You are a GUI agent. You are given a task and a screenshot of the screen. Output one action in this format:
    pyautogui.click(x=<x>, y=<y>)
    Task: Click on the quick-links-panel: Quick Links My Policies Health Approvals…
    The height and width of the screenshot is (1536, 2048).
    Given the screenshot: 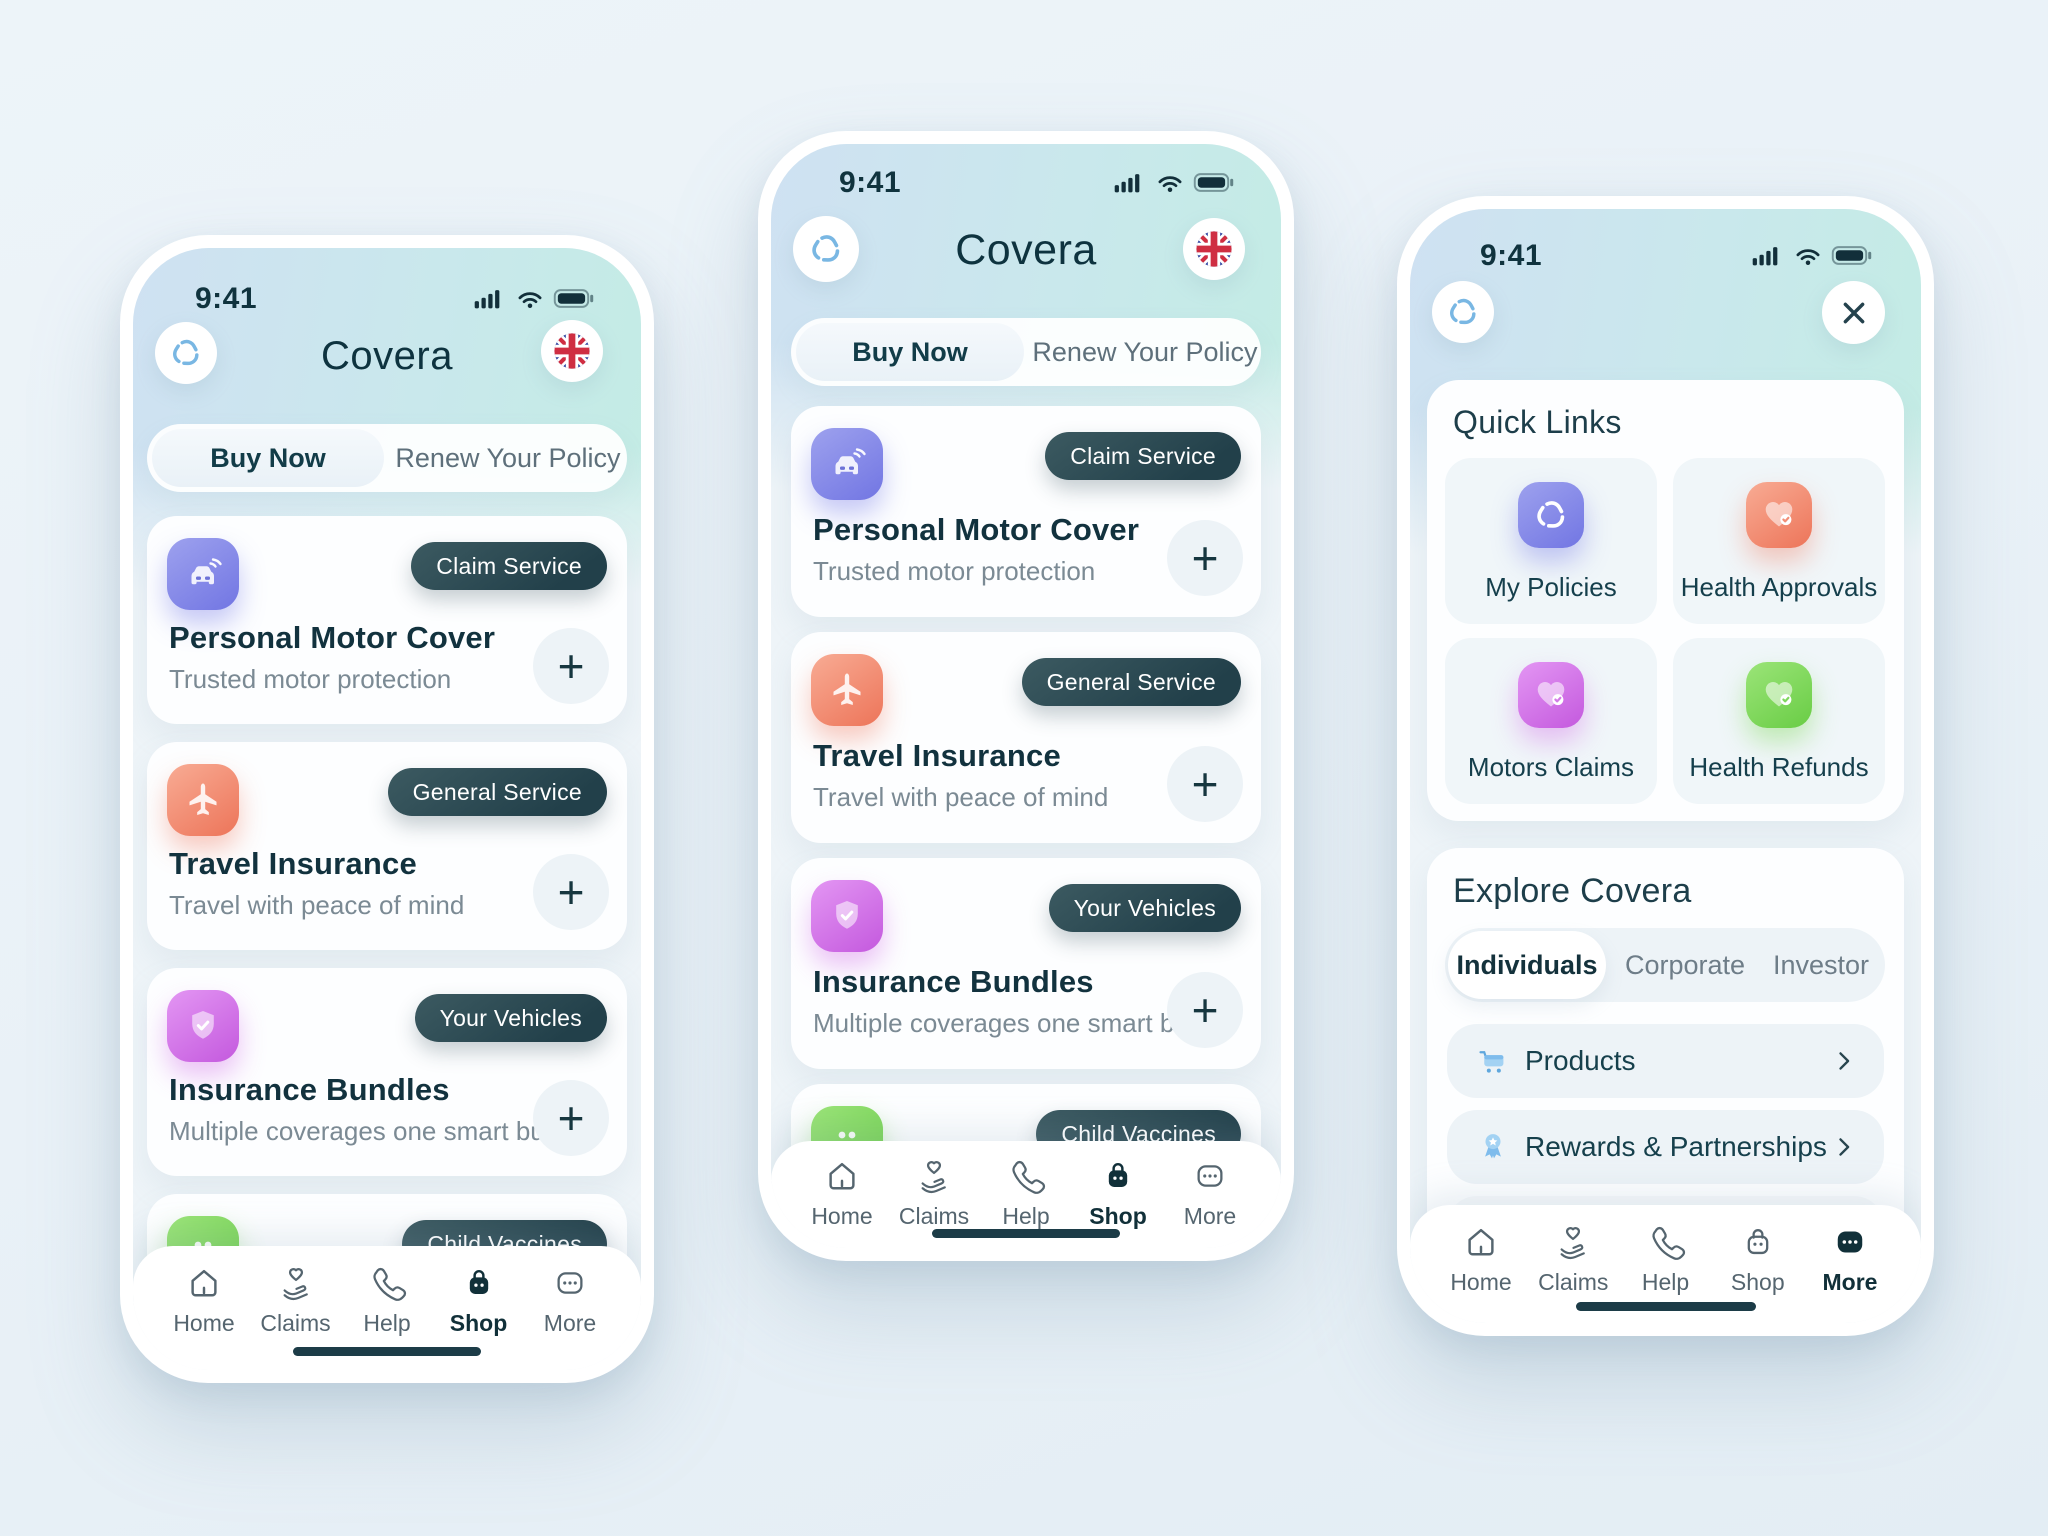 What is the action you would take?
    pyautogui.click(x=1665, y=600)
    